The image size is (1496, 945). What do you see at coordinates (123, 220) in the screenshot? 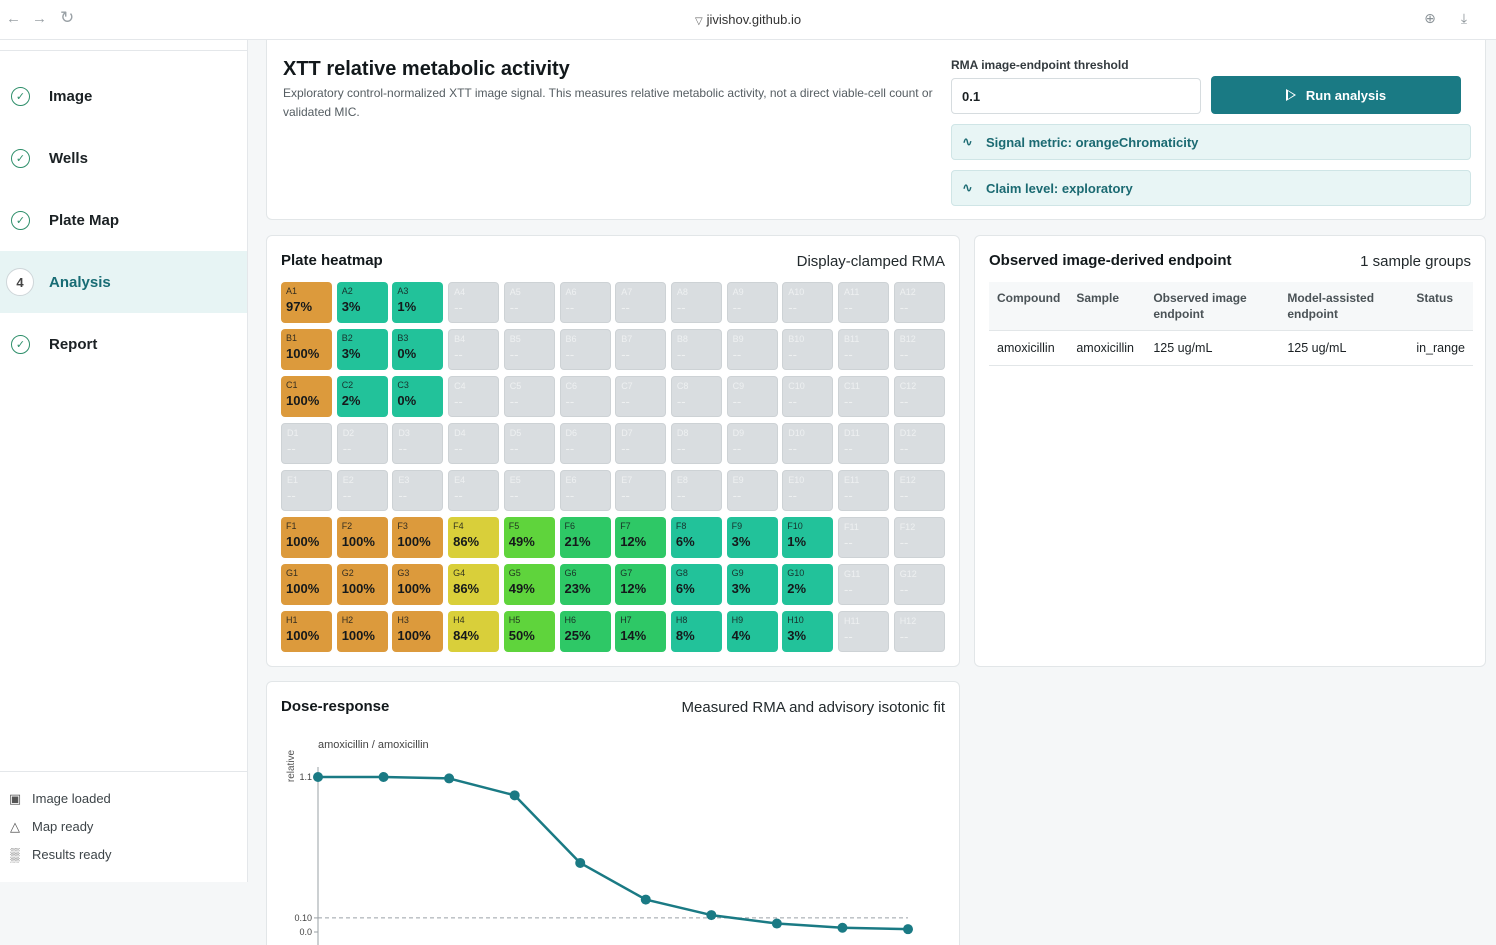
I see `step-plate-map: ✓ Plate Map` at bounding box center [123, 220].